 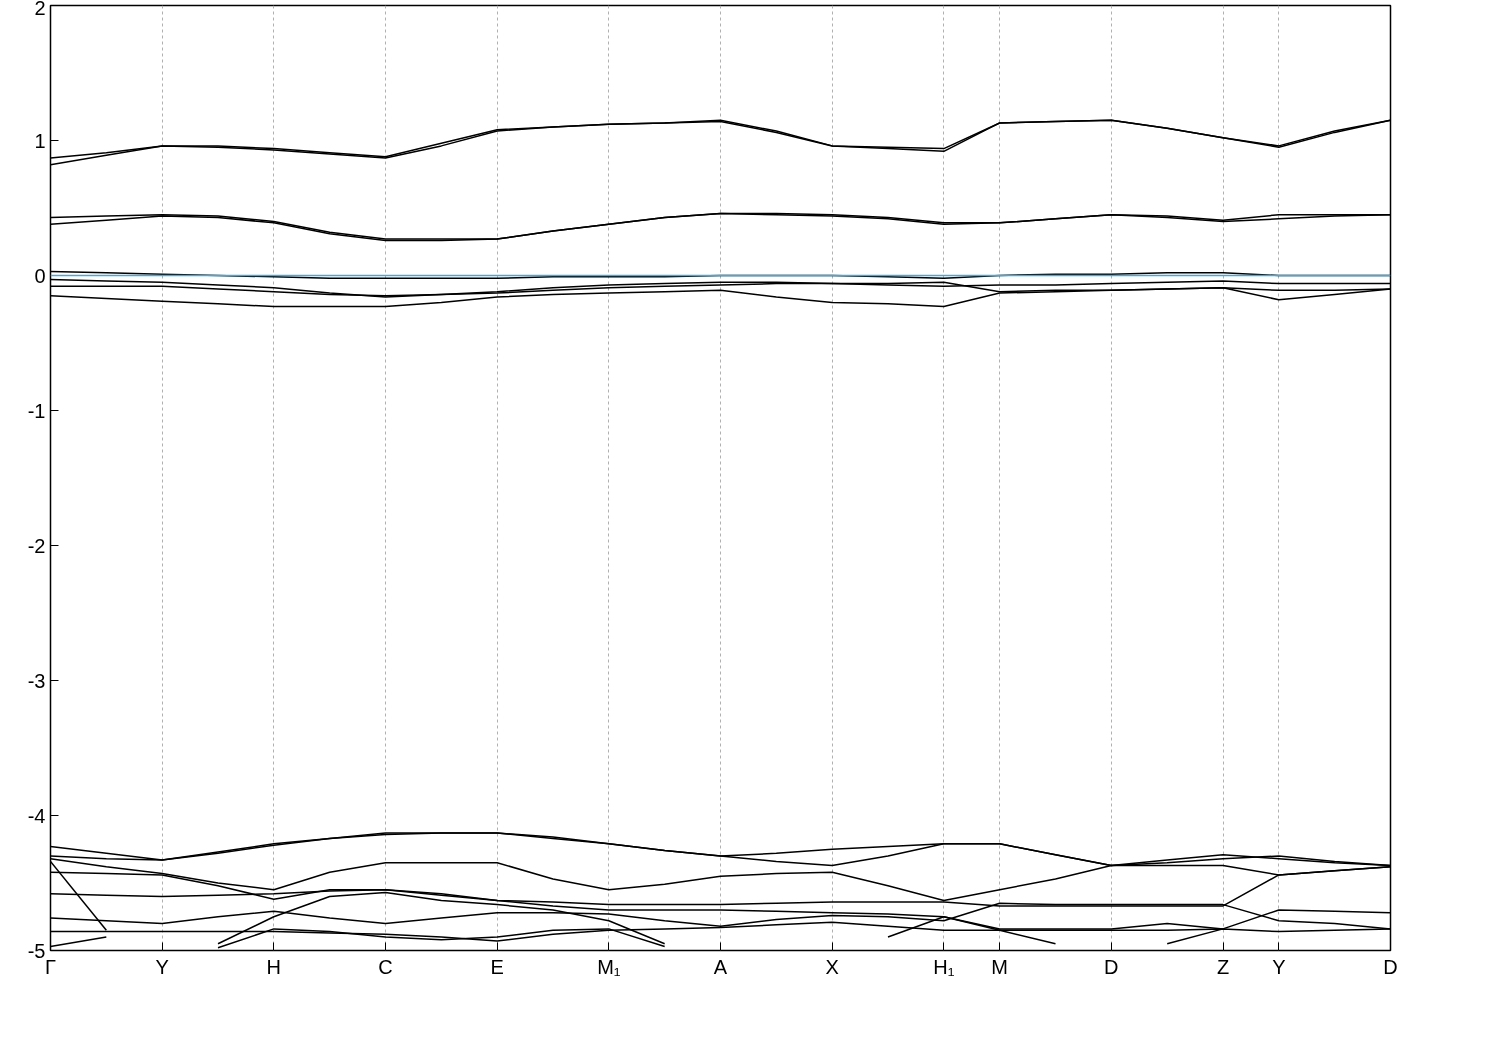 I want to click on x-tick-label: H₁, so click(x=944, y=966).